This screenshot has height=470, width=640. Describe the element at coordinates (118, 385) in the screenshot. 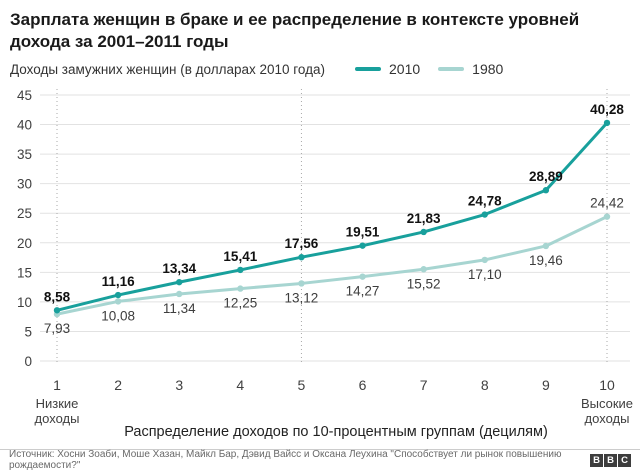

I see `x-tick-label: 2` at that location.